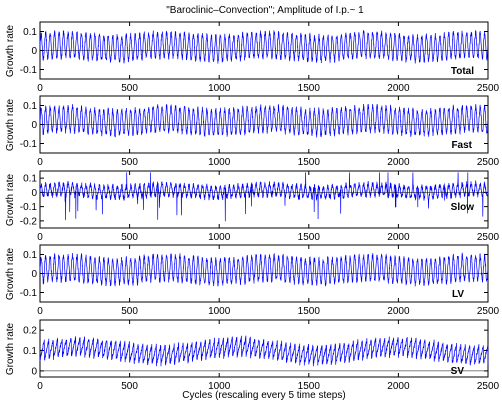 This screenshot has width=502, height=404. I want to click on series-line-total, so click(264, 46).